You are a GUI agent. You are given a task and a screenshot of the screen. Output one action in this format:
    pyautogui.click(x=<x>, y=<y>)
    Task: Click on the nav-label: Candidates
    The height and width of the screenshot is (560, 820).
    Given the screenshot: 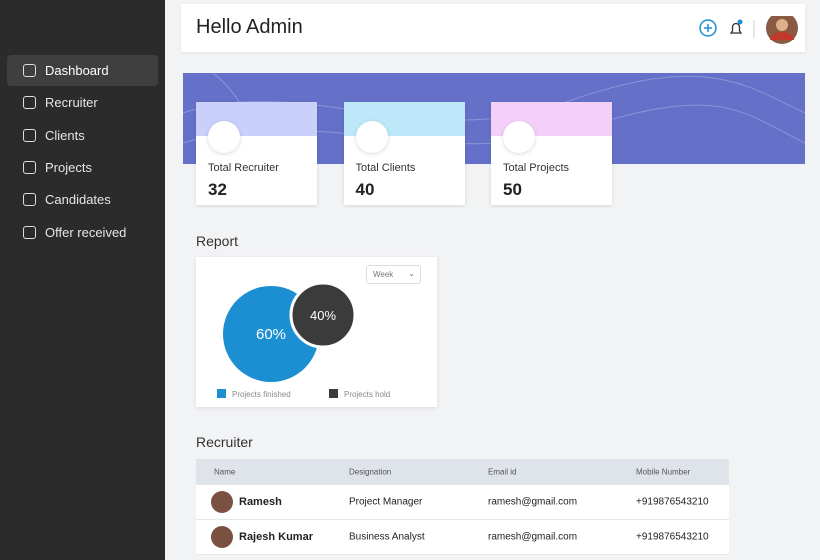 What is the action you would take?
    pyautogui.click(x=78, y=200)
    